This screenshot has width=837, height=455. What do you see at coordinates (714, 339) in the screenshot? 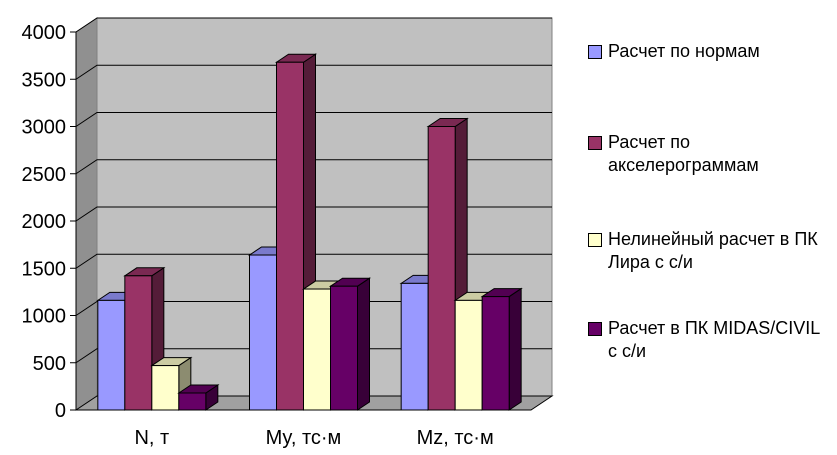
I see `legend-label-4: Расчет в ПК MIDAS/CIVIL с с/и` at bounding box center [714, 339].